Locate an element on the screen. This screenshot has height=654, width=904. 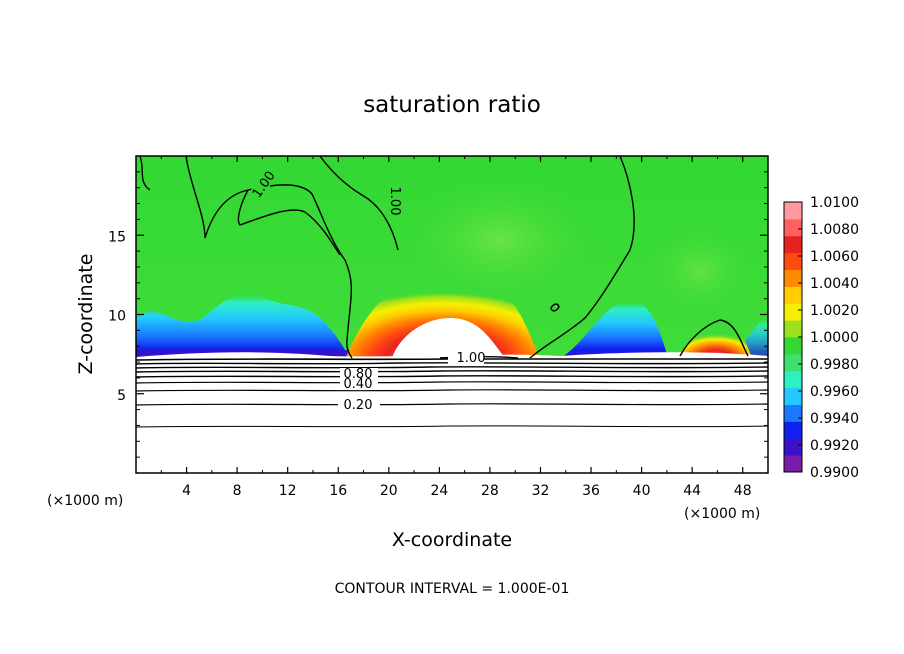
colorbar-label: 1.0060 is located at coordinates (834, 257).